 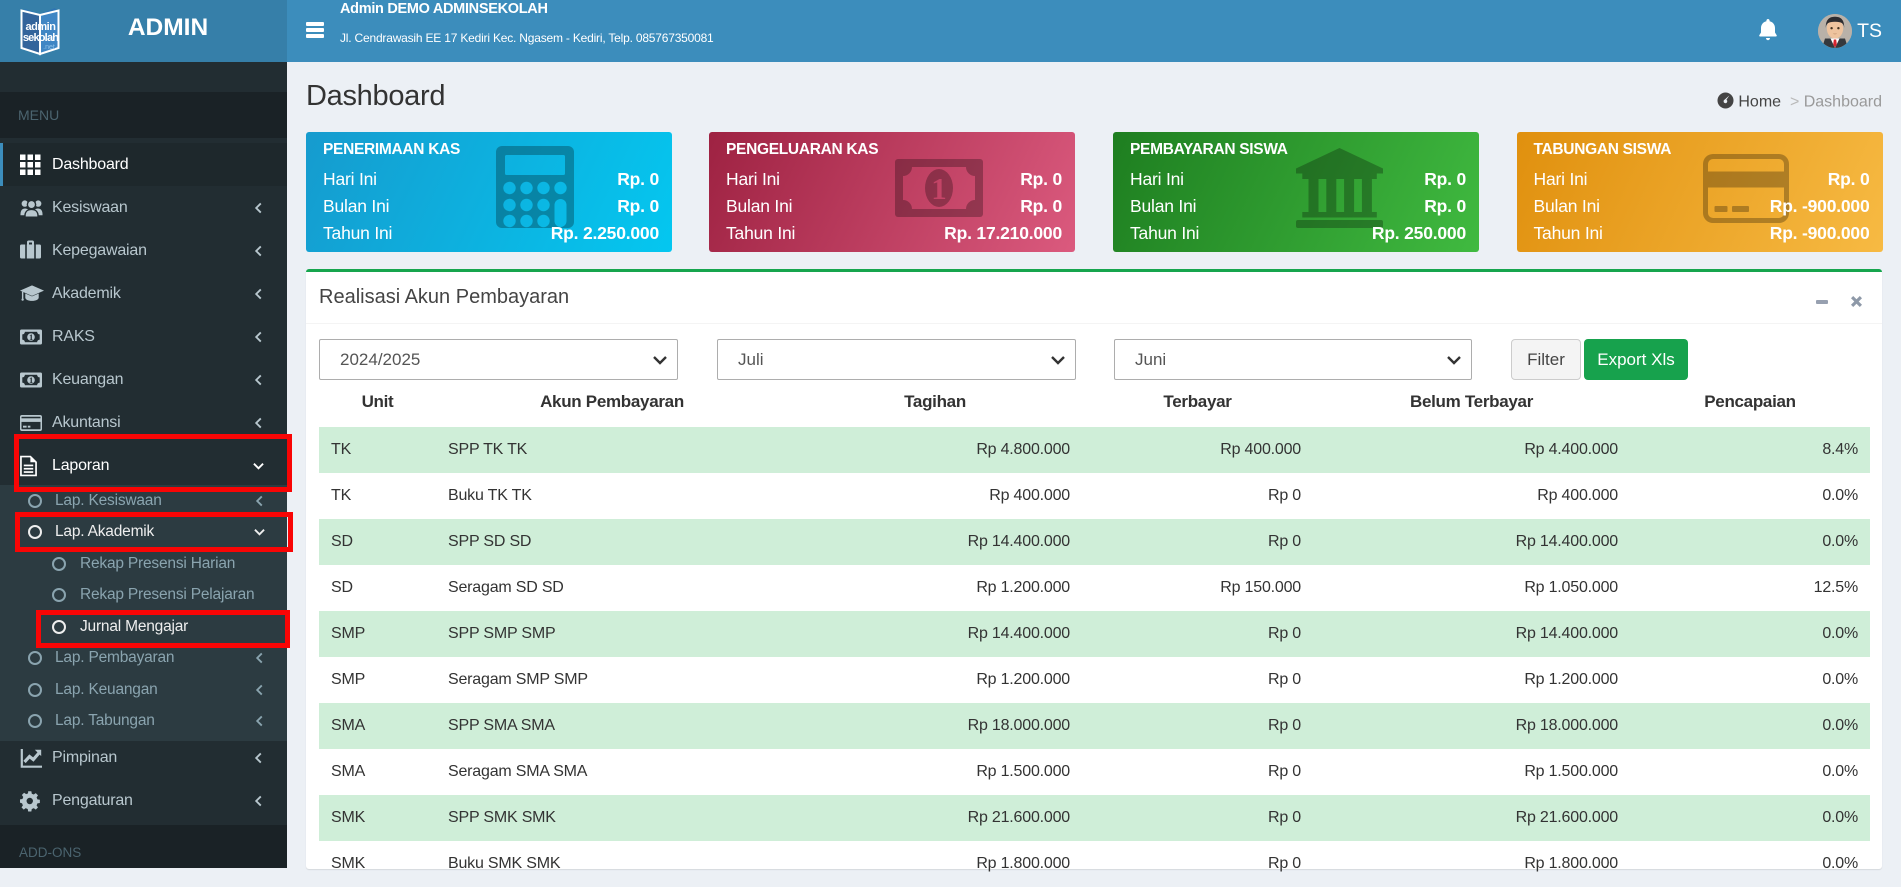 What do you see at coordinates (49, 47) in the screenshot?
I see `svg-text: .net` at bounding box center [49, 47].